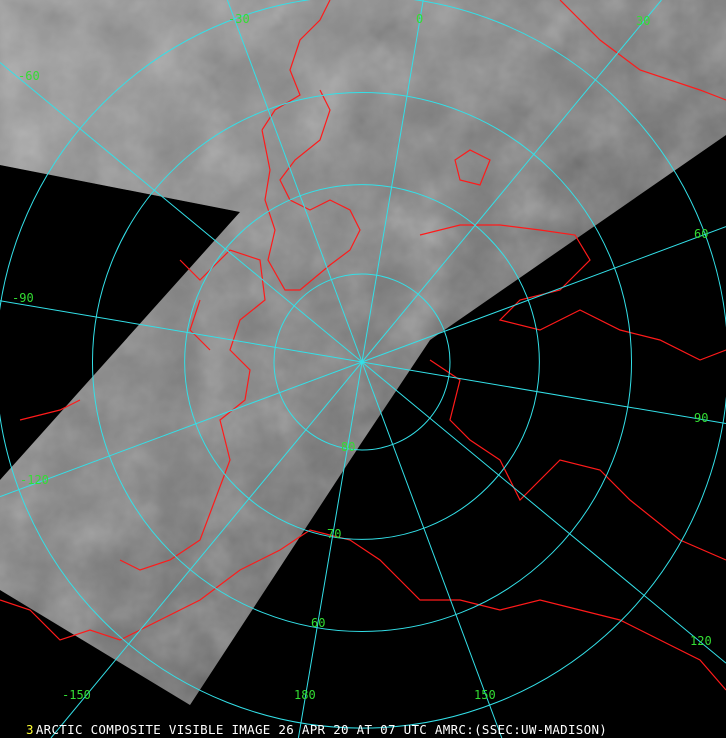 This screenshot has width=726, height=738. Describe the element at coordinates (348, 447) in the screenshot. I see `latitude-label: 80` at that location.